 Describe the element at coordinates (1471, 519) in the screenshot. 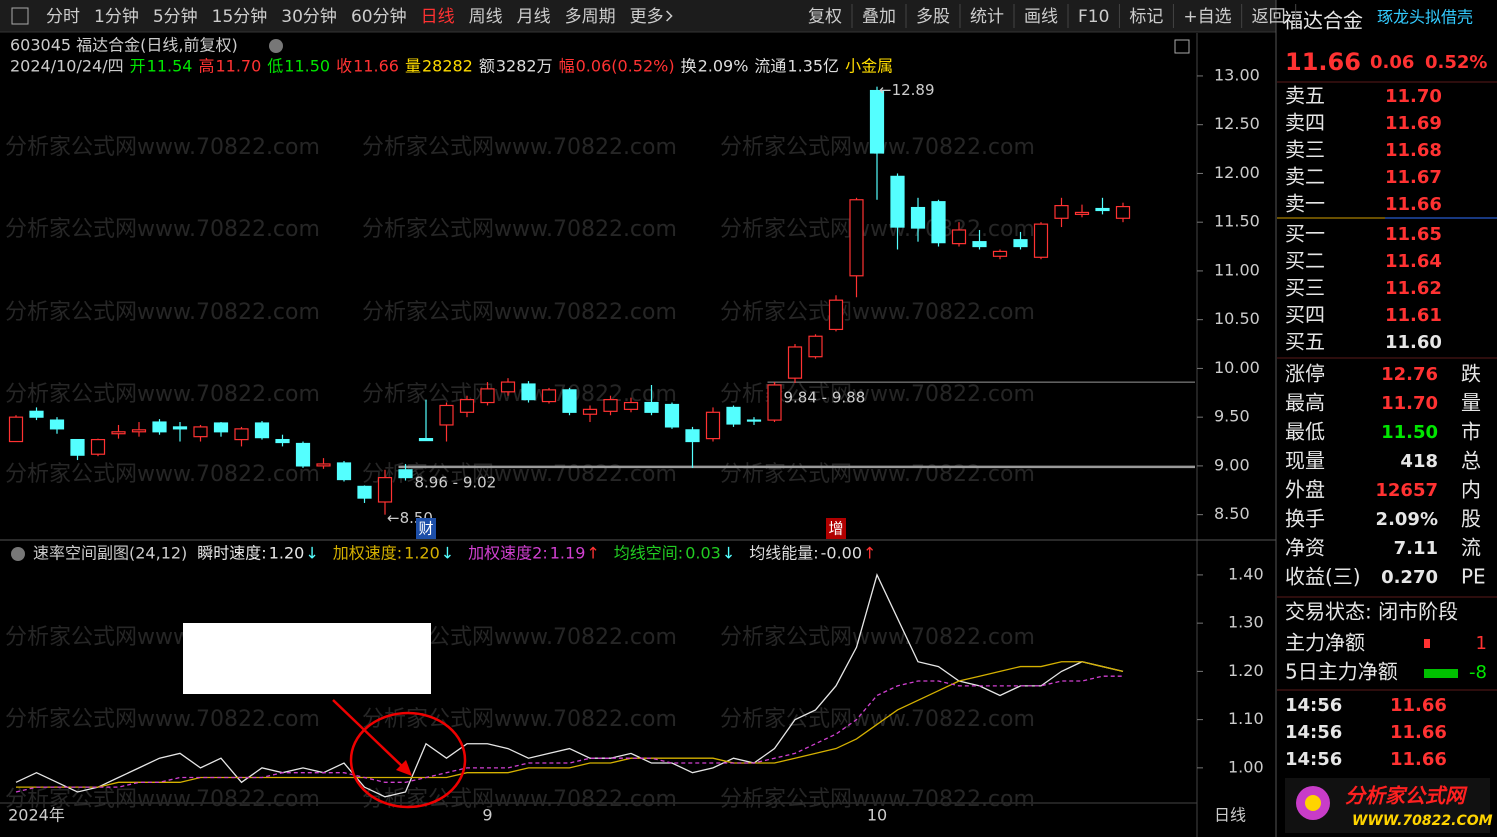

I see `stat-side-label: 股` at that location.